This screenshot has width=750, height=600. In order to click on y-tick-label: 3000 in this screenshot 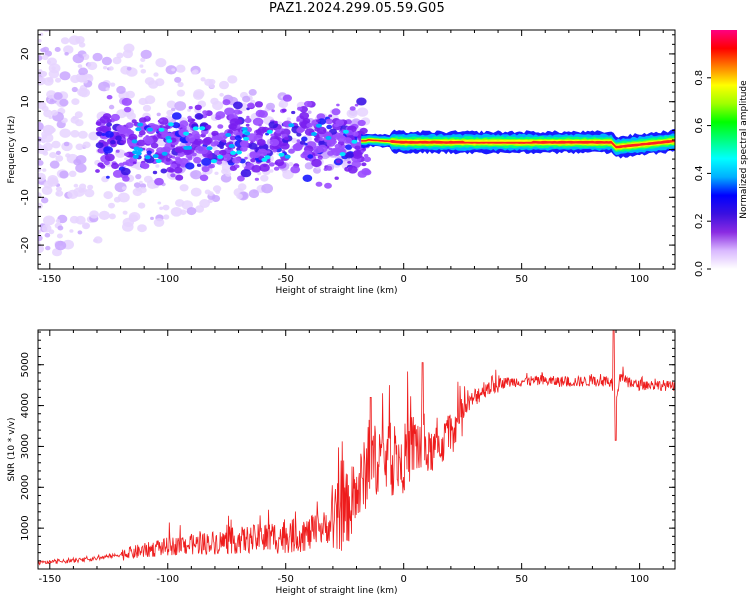, I will do `click(25, 446)`.